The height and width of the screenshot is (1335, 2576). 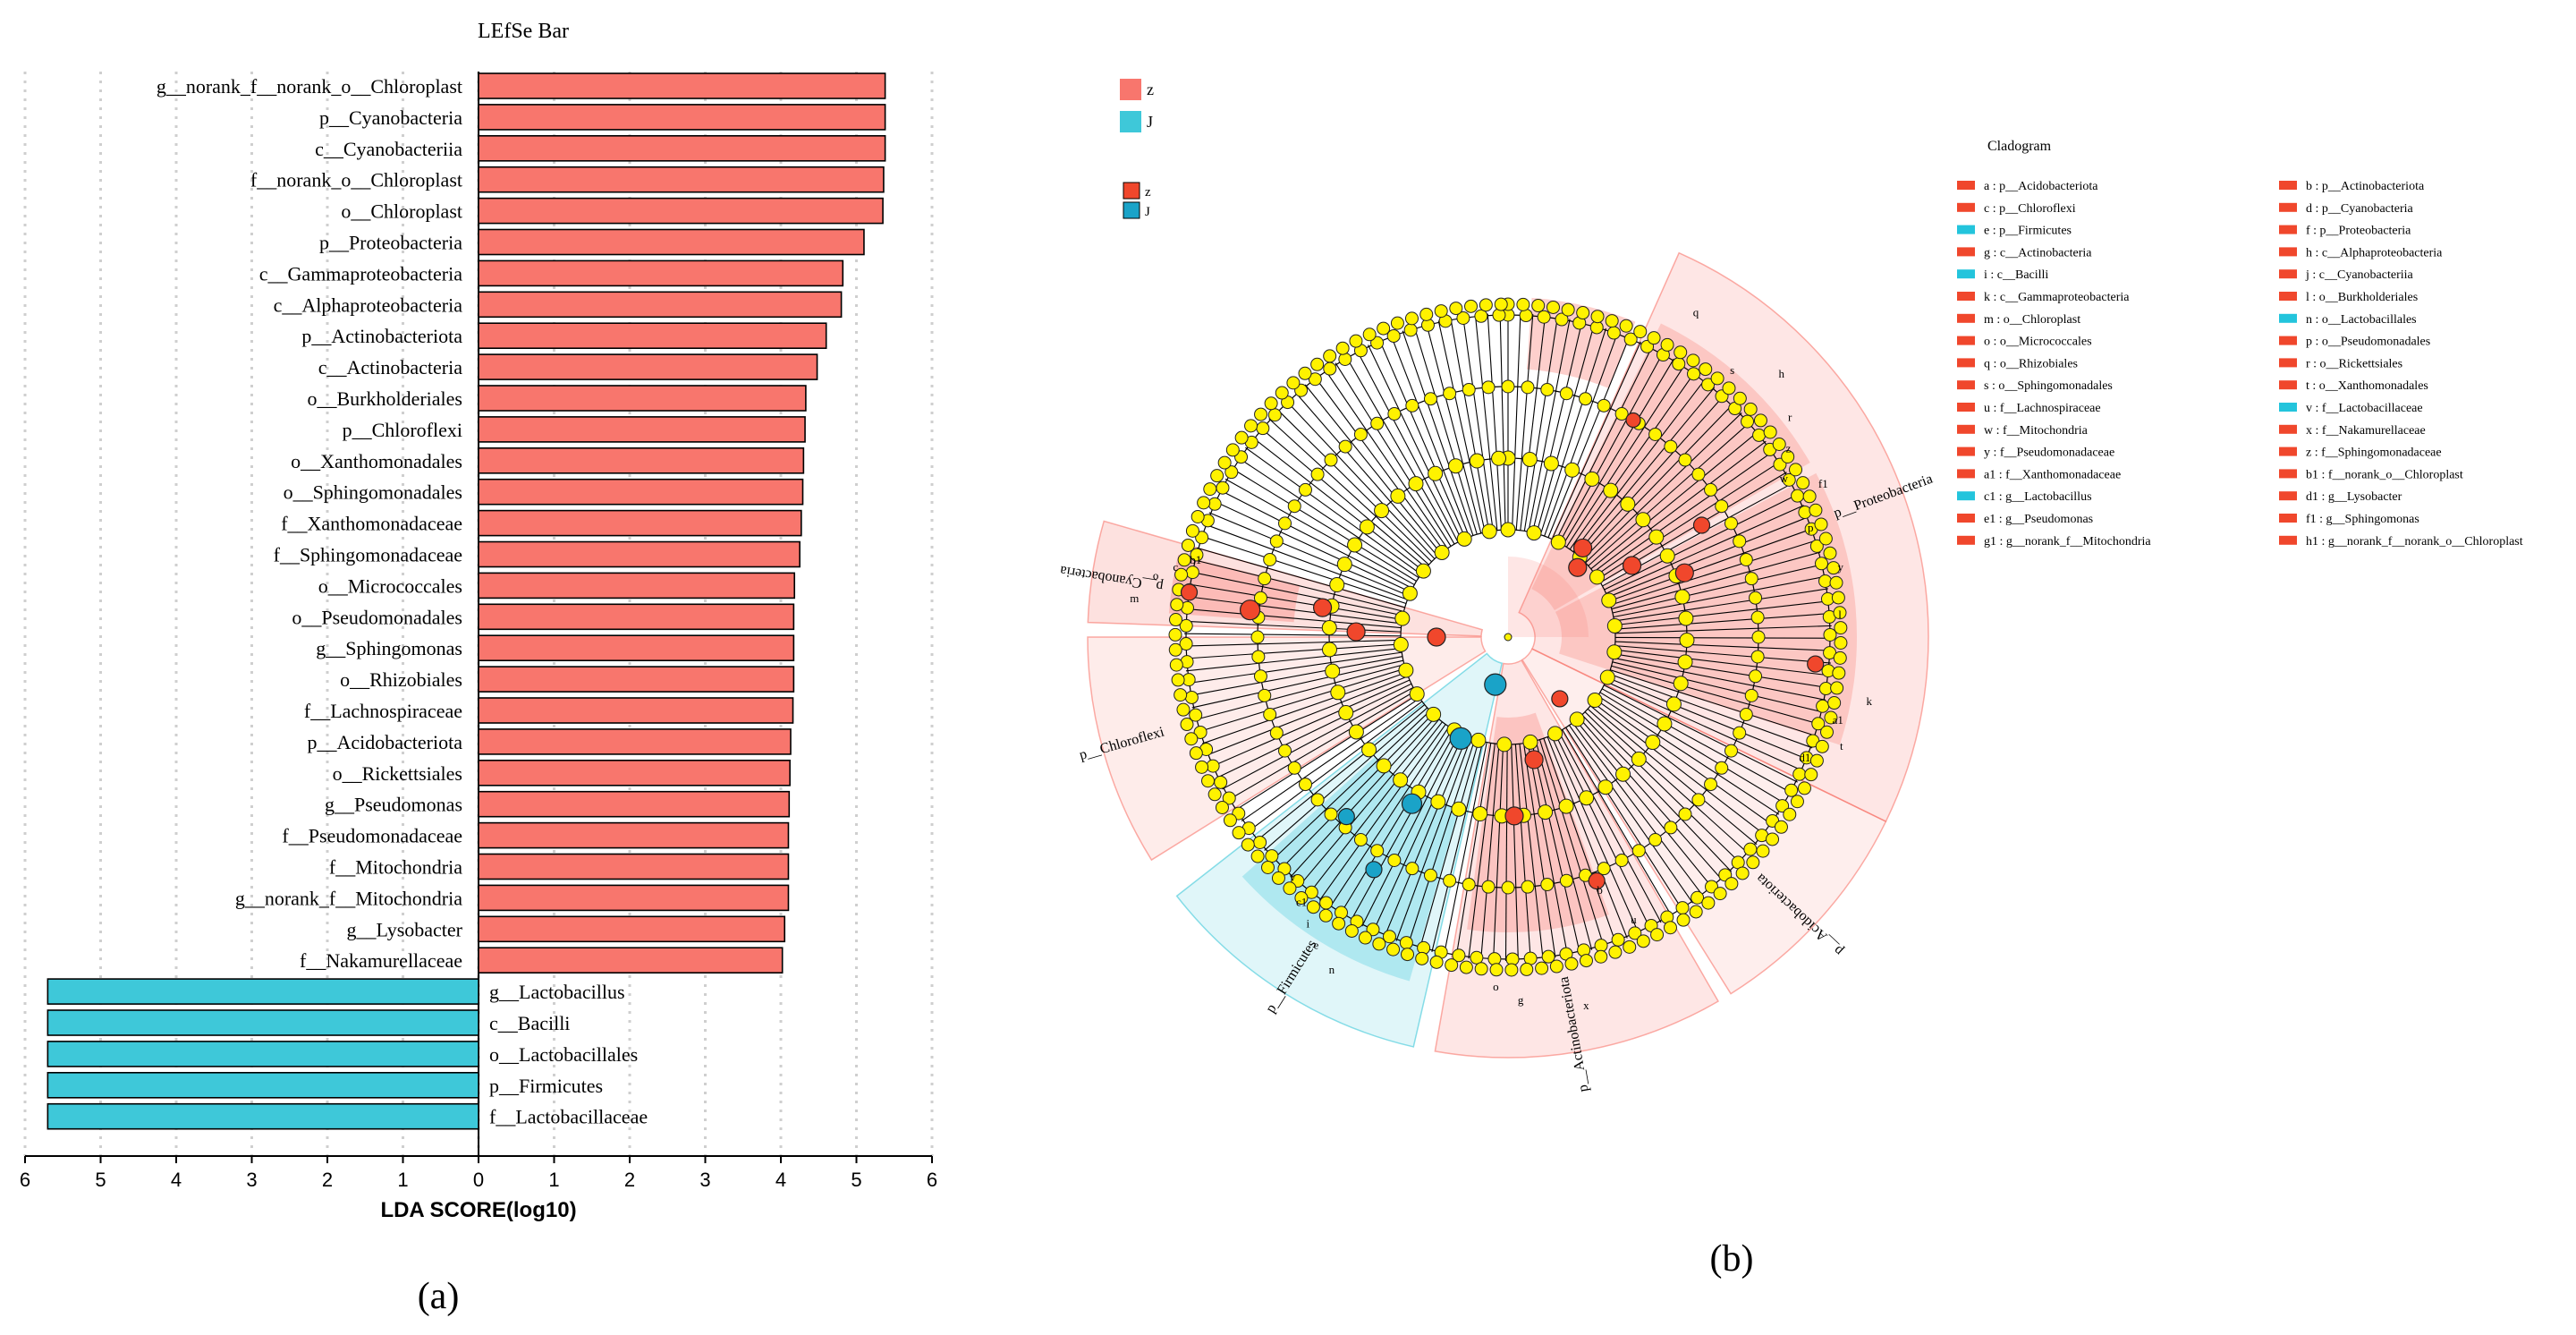 What do you see at coordinates (1134, 598) in the screenshot?
I see `sector-letter: m` at bounding box center [1134, 598].